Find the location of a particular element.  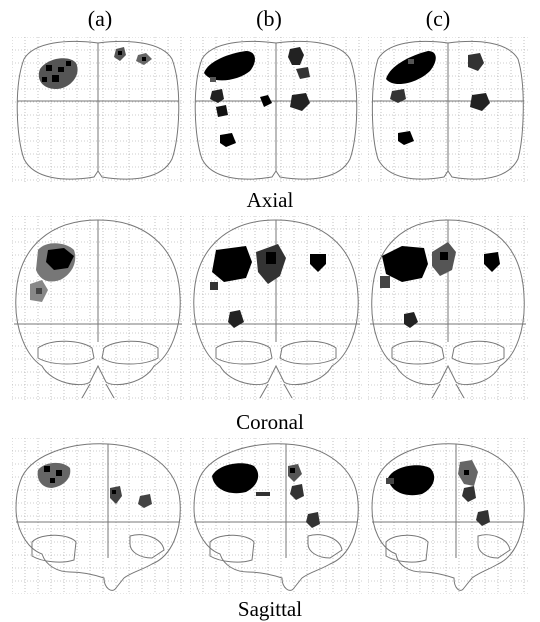

sagittal-panel-a is located at coordinates (98, 516).